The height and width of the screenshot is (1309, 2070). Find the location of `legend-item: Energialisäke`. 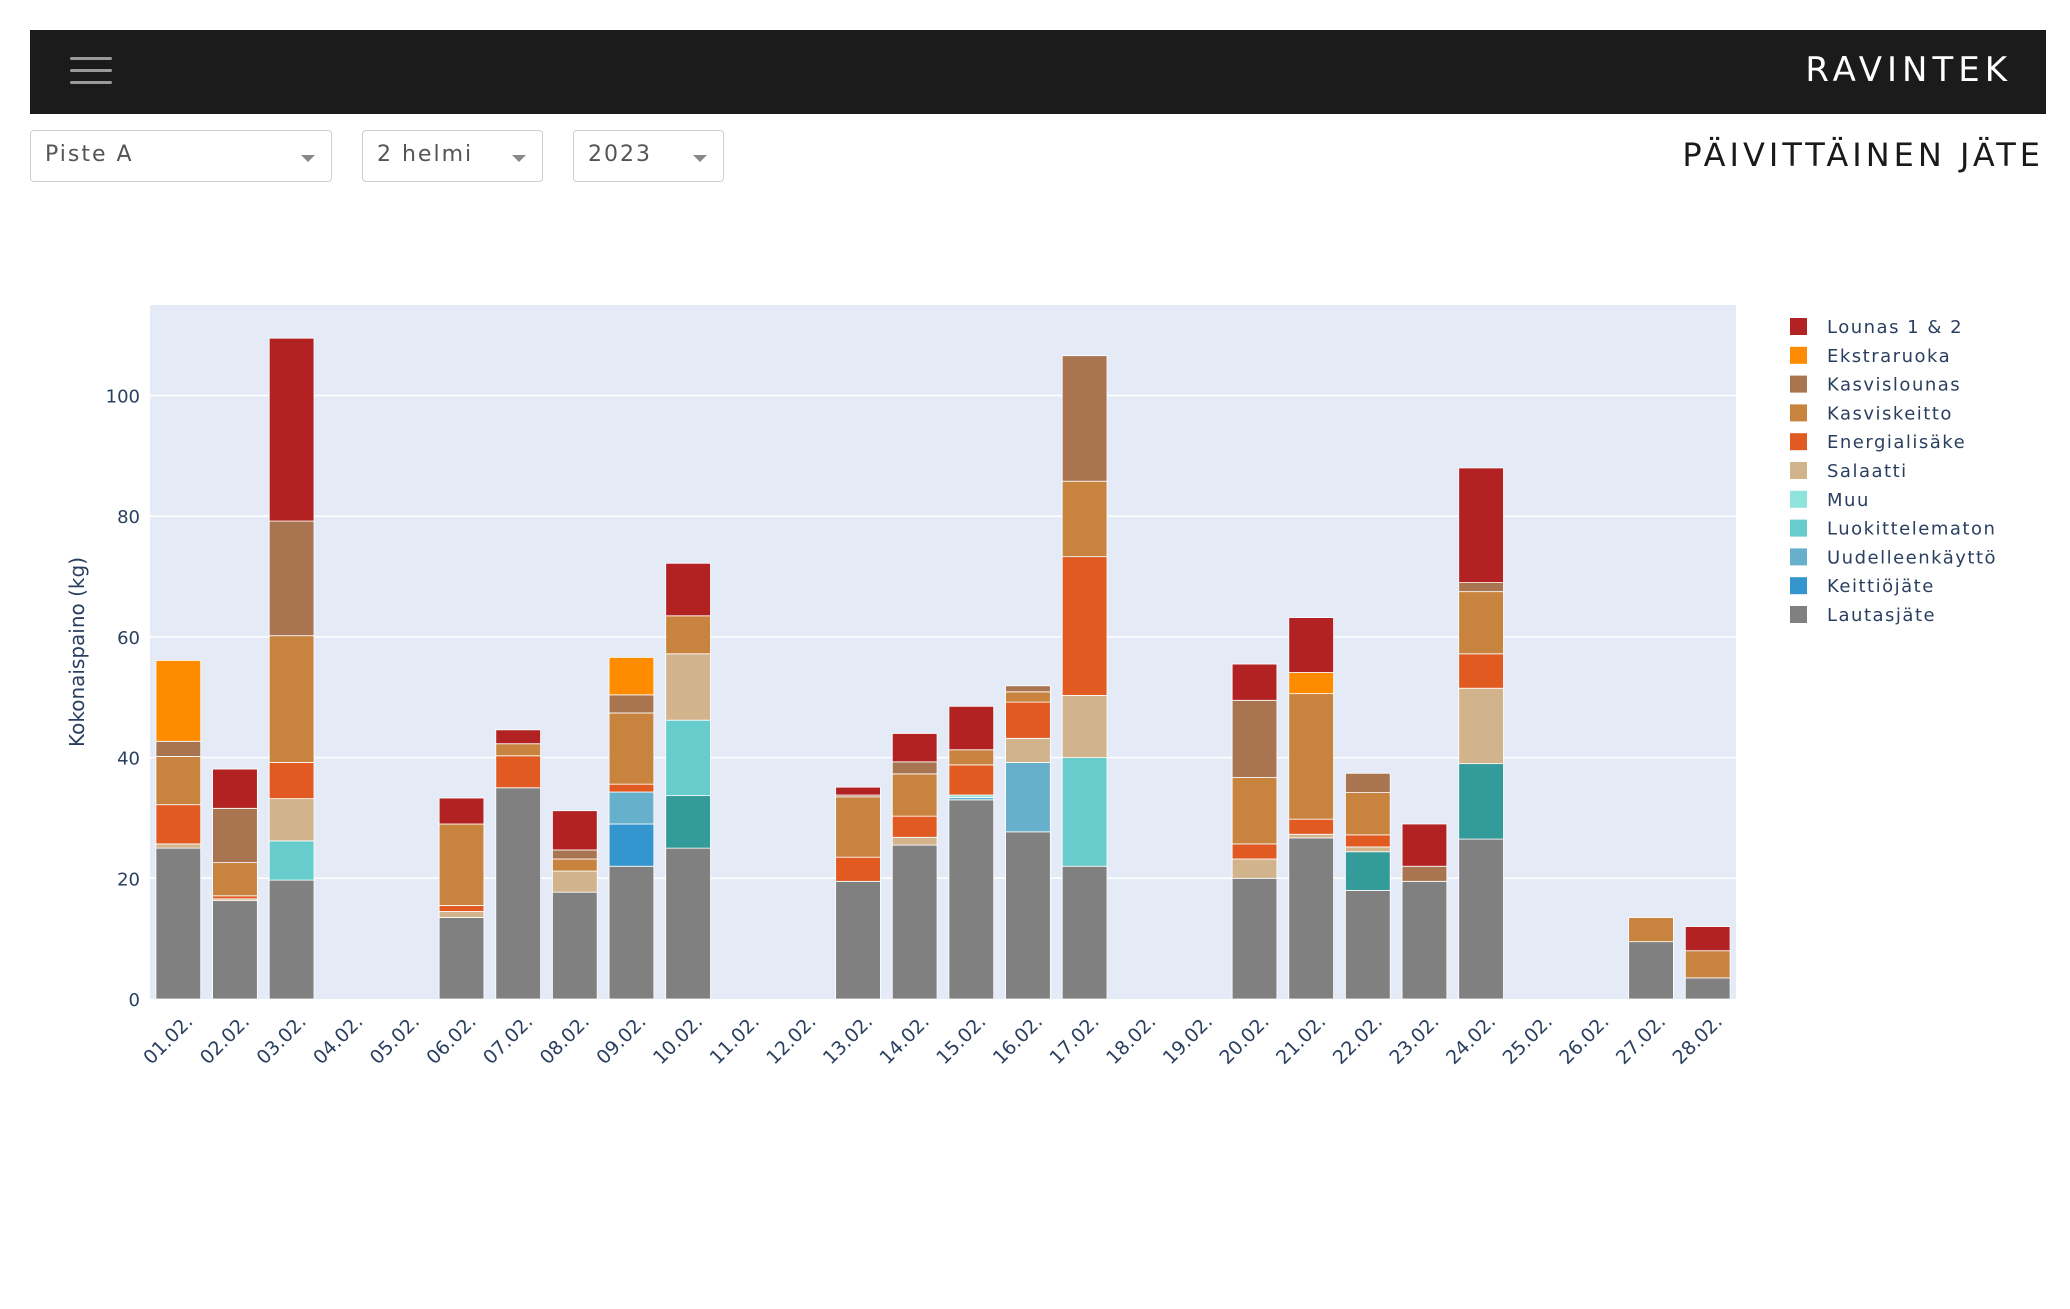

legend-item: Energialisäke is located at coordinates (1878, 442).